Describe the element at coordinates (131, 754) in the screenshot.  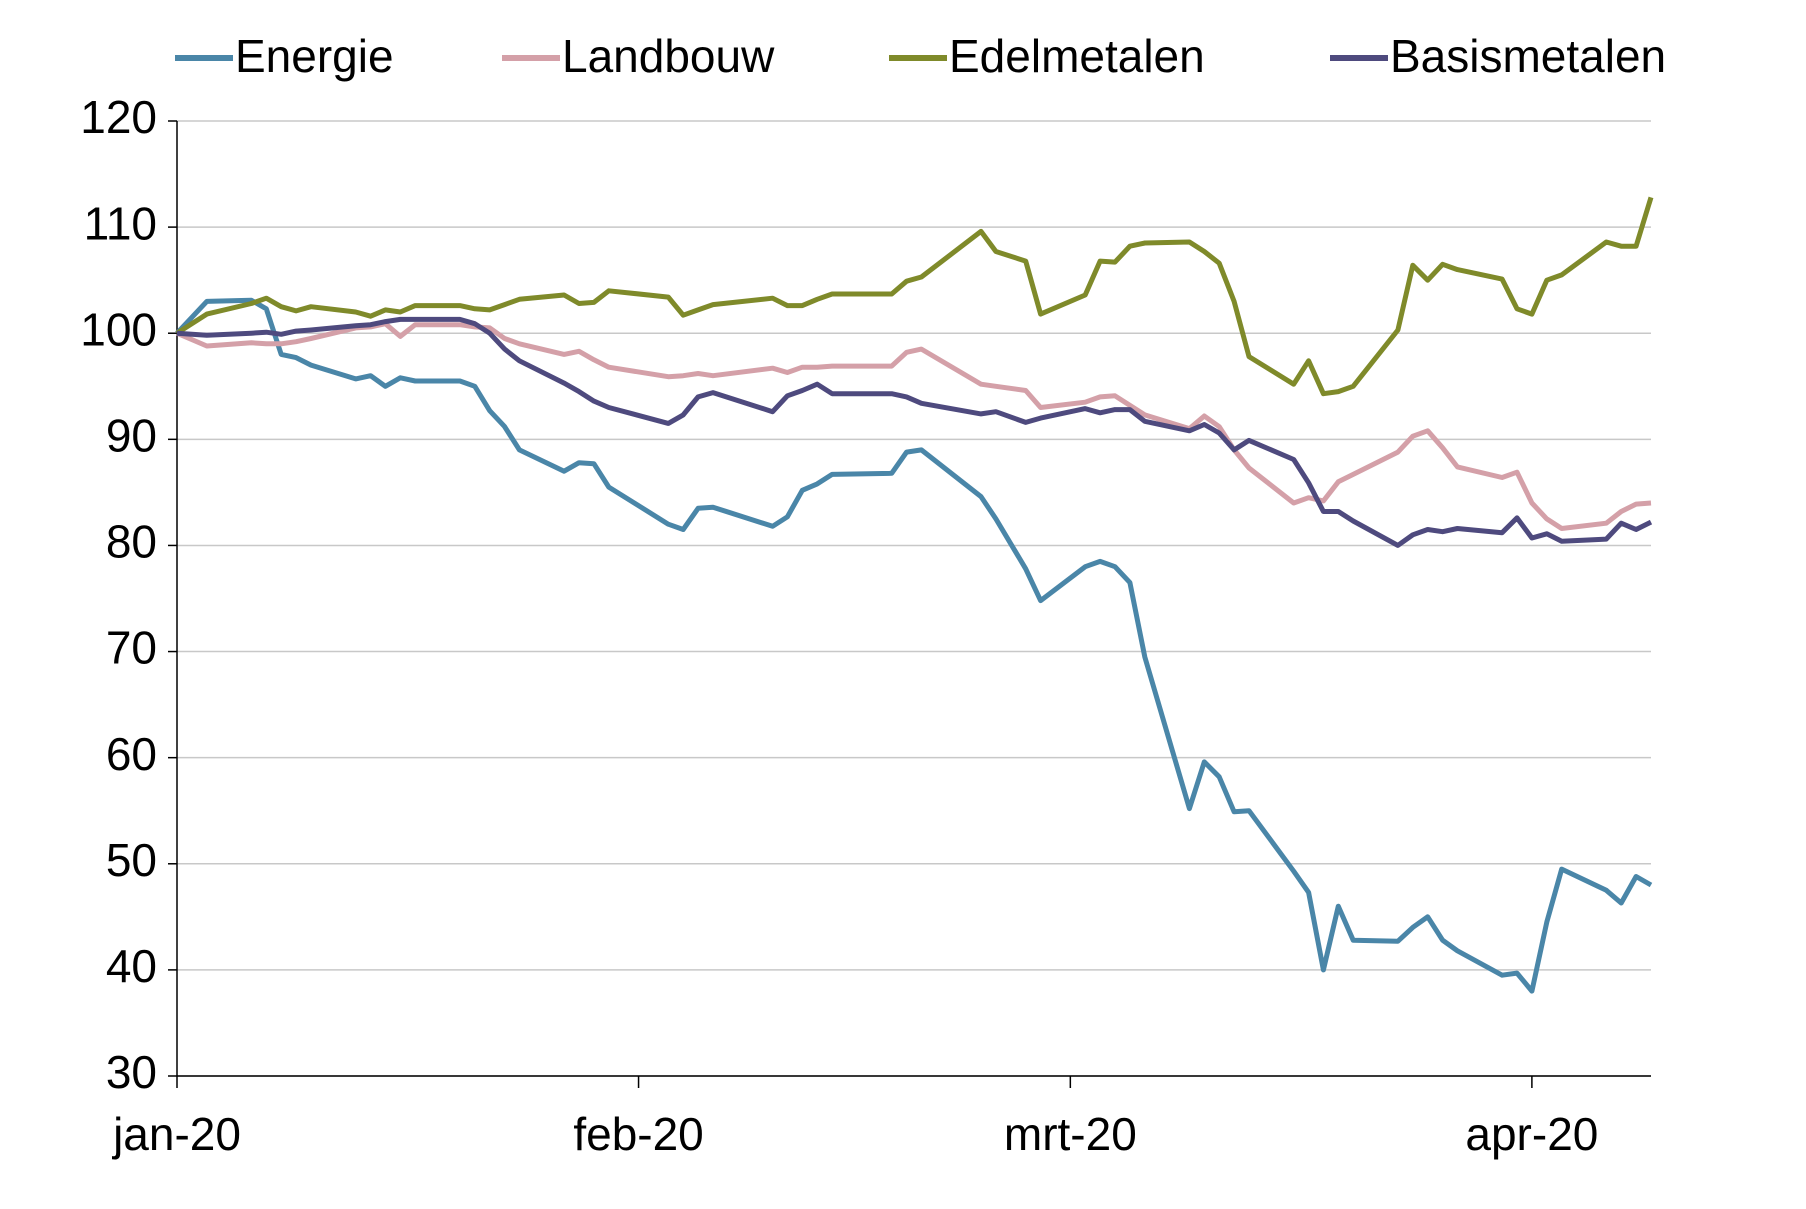
I see `y-tick-label: 60` at that location.